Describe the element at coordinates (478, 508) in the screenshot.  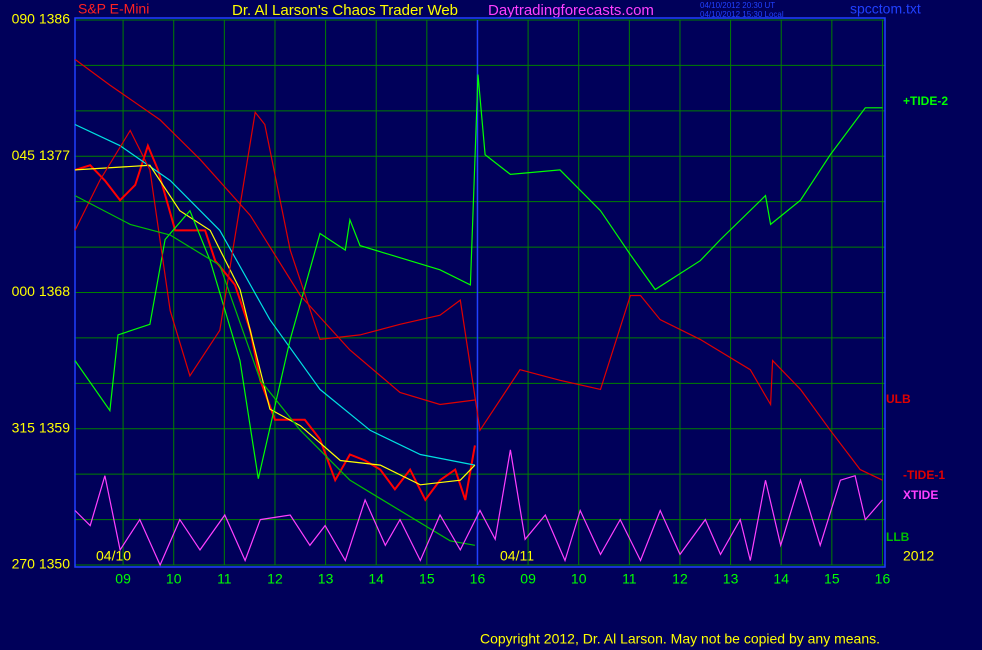
I see `series-line` at that location.